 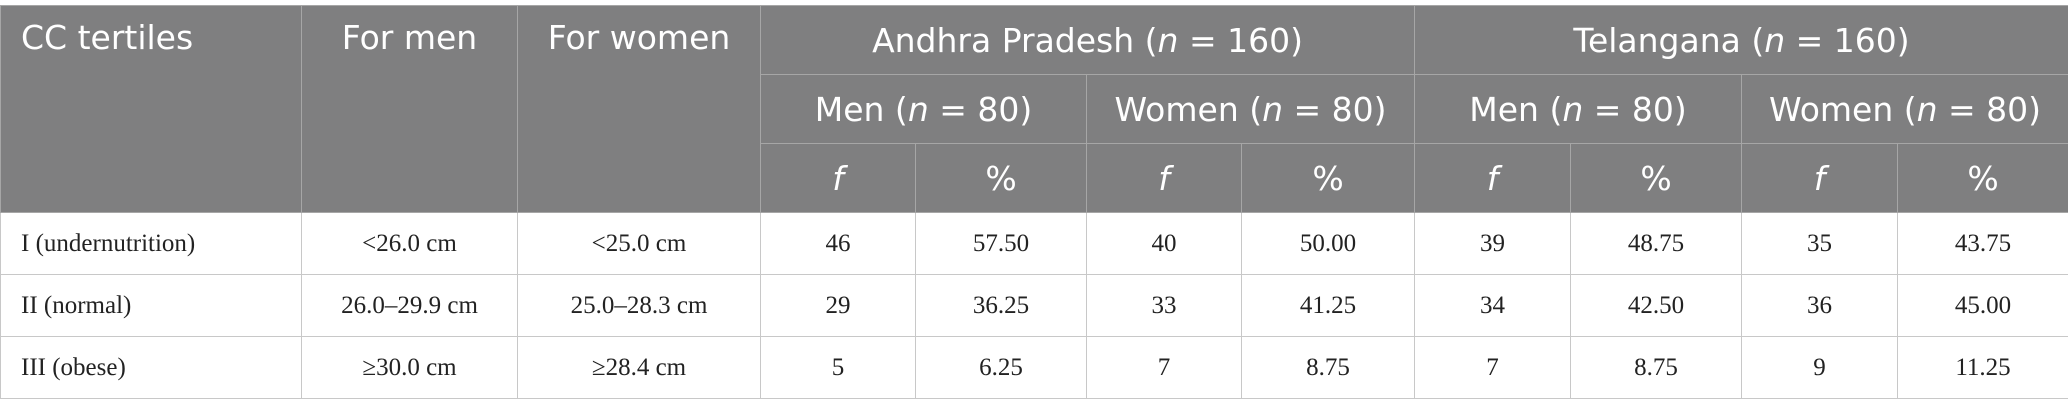 I want to click on table-cell: ≥28.4 cm, so click(x=639, y=367).